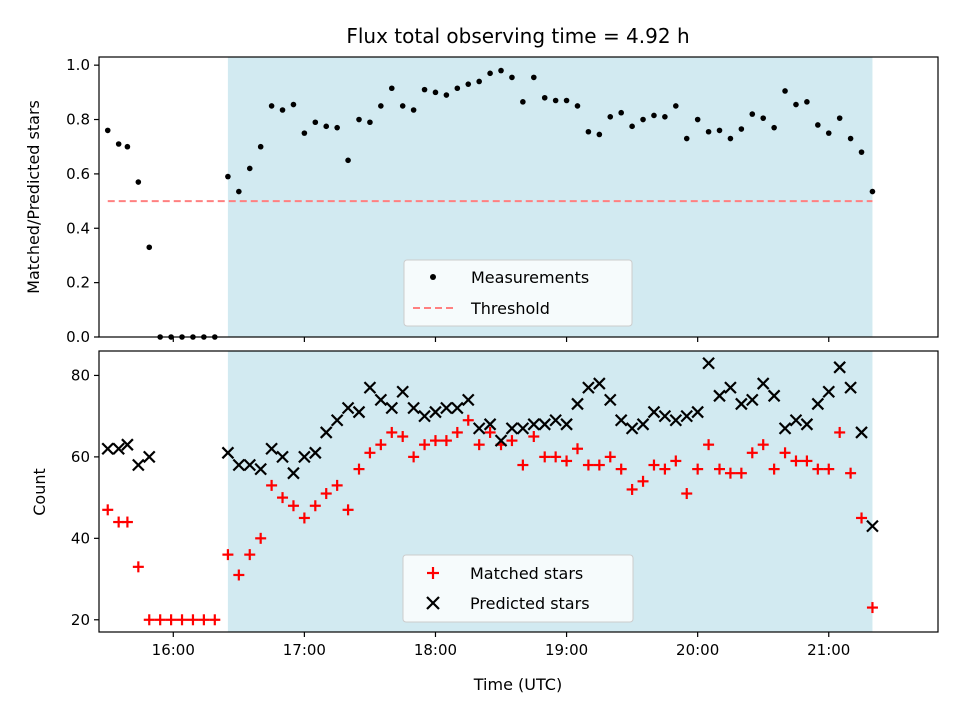  I want to click on top-legend: Measurements Threshold, so click(518, 293).